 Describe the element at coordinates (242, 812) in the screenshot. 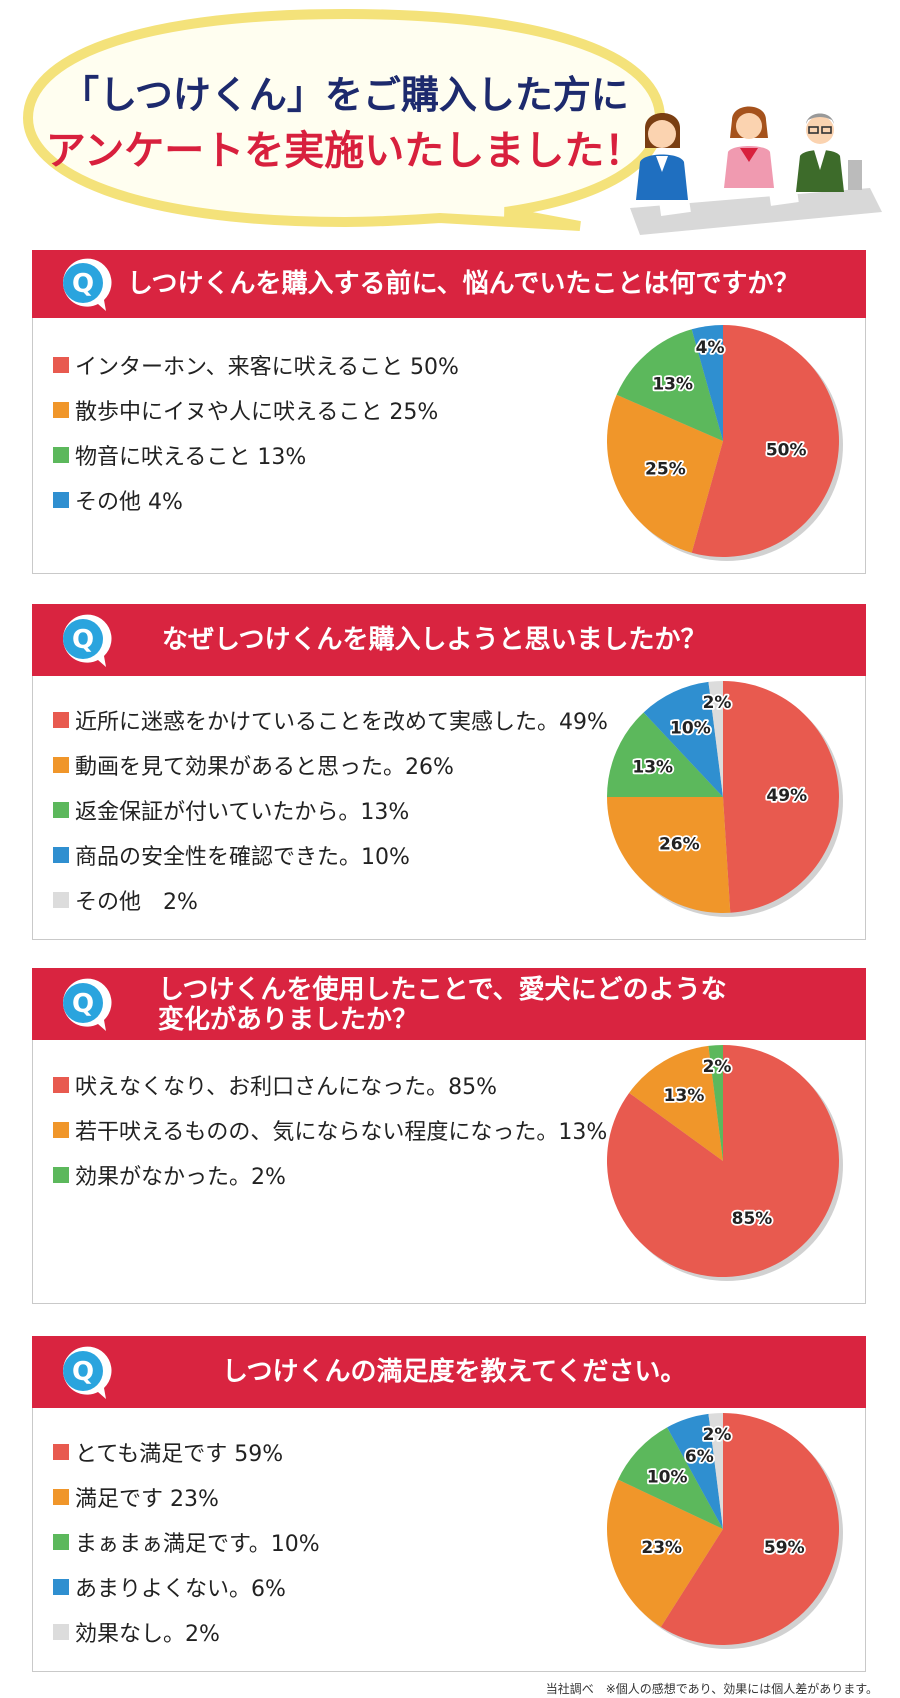

I see `legend-label: 返金保証が付いていたから。13%` at that location.